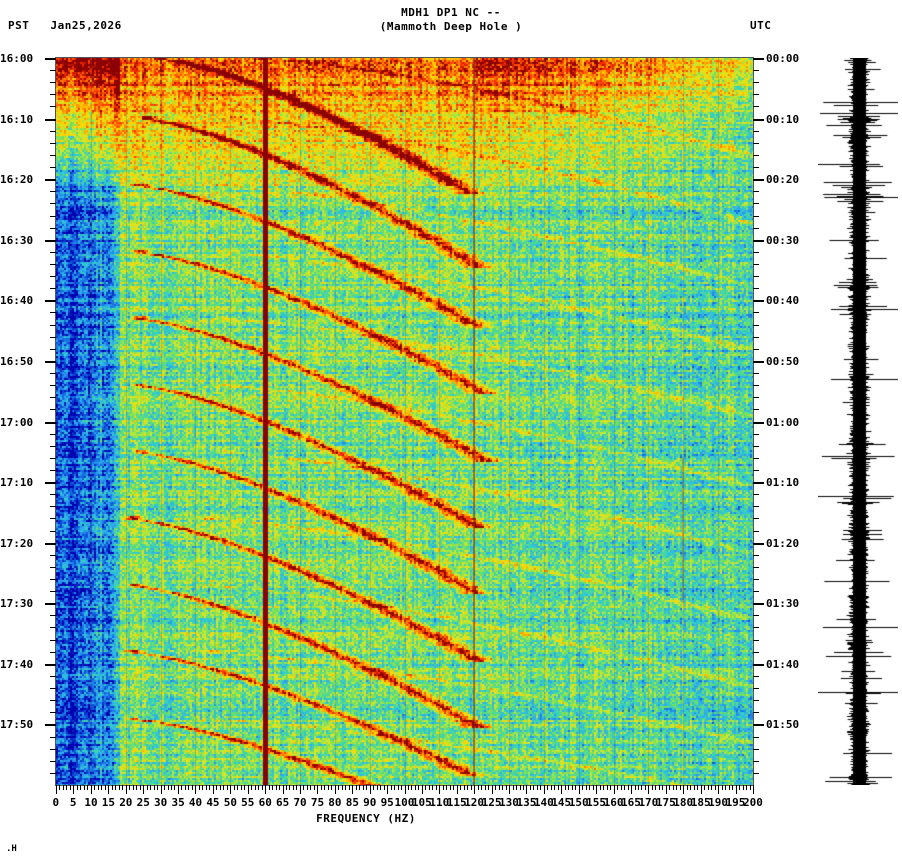  What do you see at coordinates (648, 802) in the screenshot?
I see `x-axis-label: 170` at bounding box center [648, 802].